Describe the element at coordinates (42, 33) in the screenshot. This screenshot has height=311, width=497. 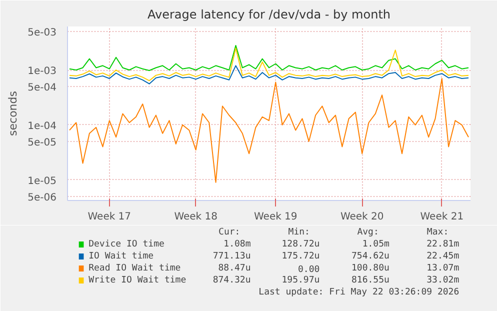
I see `y-tick-label: 5e-03` at that location.